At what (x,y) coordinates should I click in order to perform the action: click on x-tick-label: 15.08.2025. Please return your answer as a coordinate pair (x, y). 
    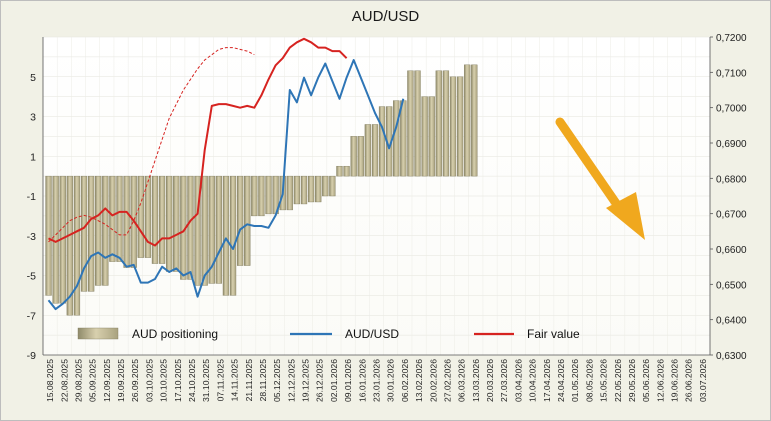
    Looking at the image, I should click on (50, 380).